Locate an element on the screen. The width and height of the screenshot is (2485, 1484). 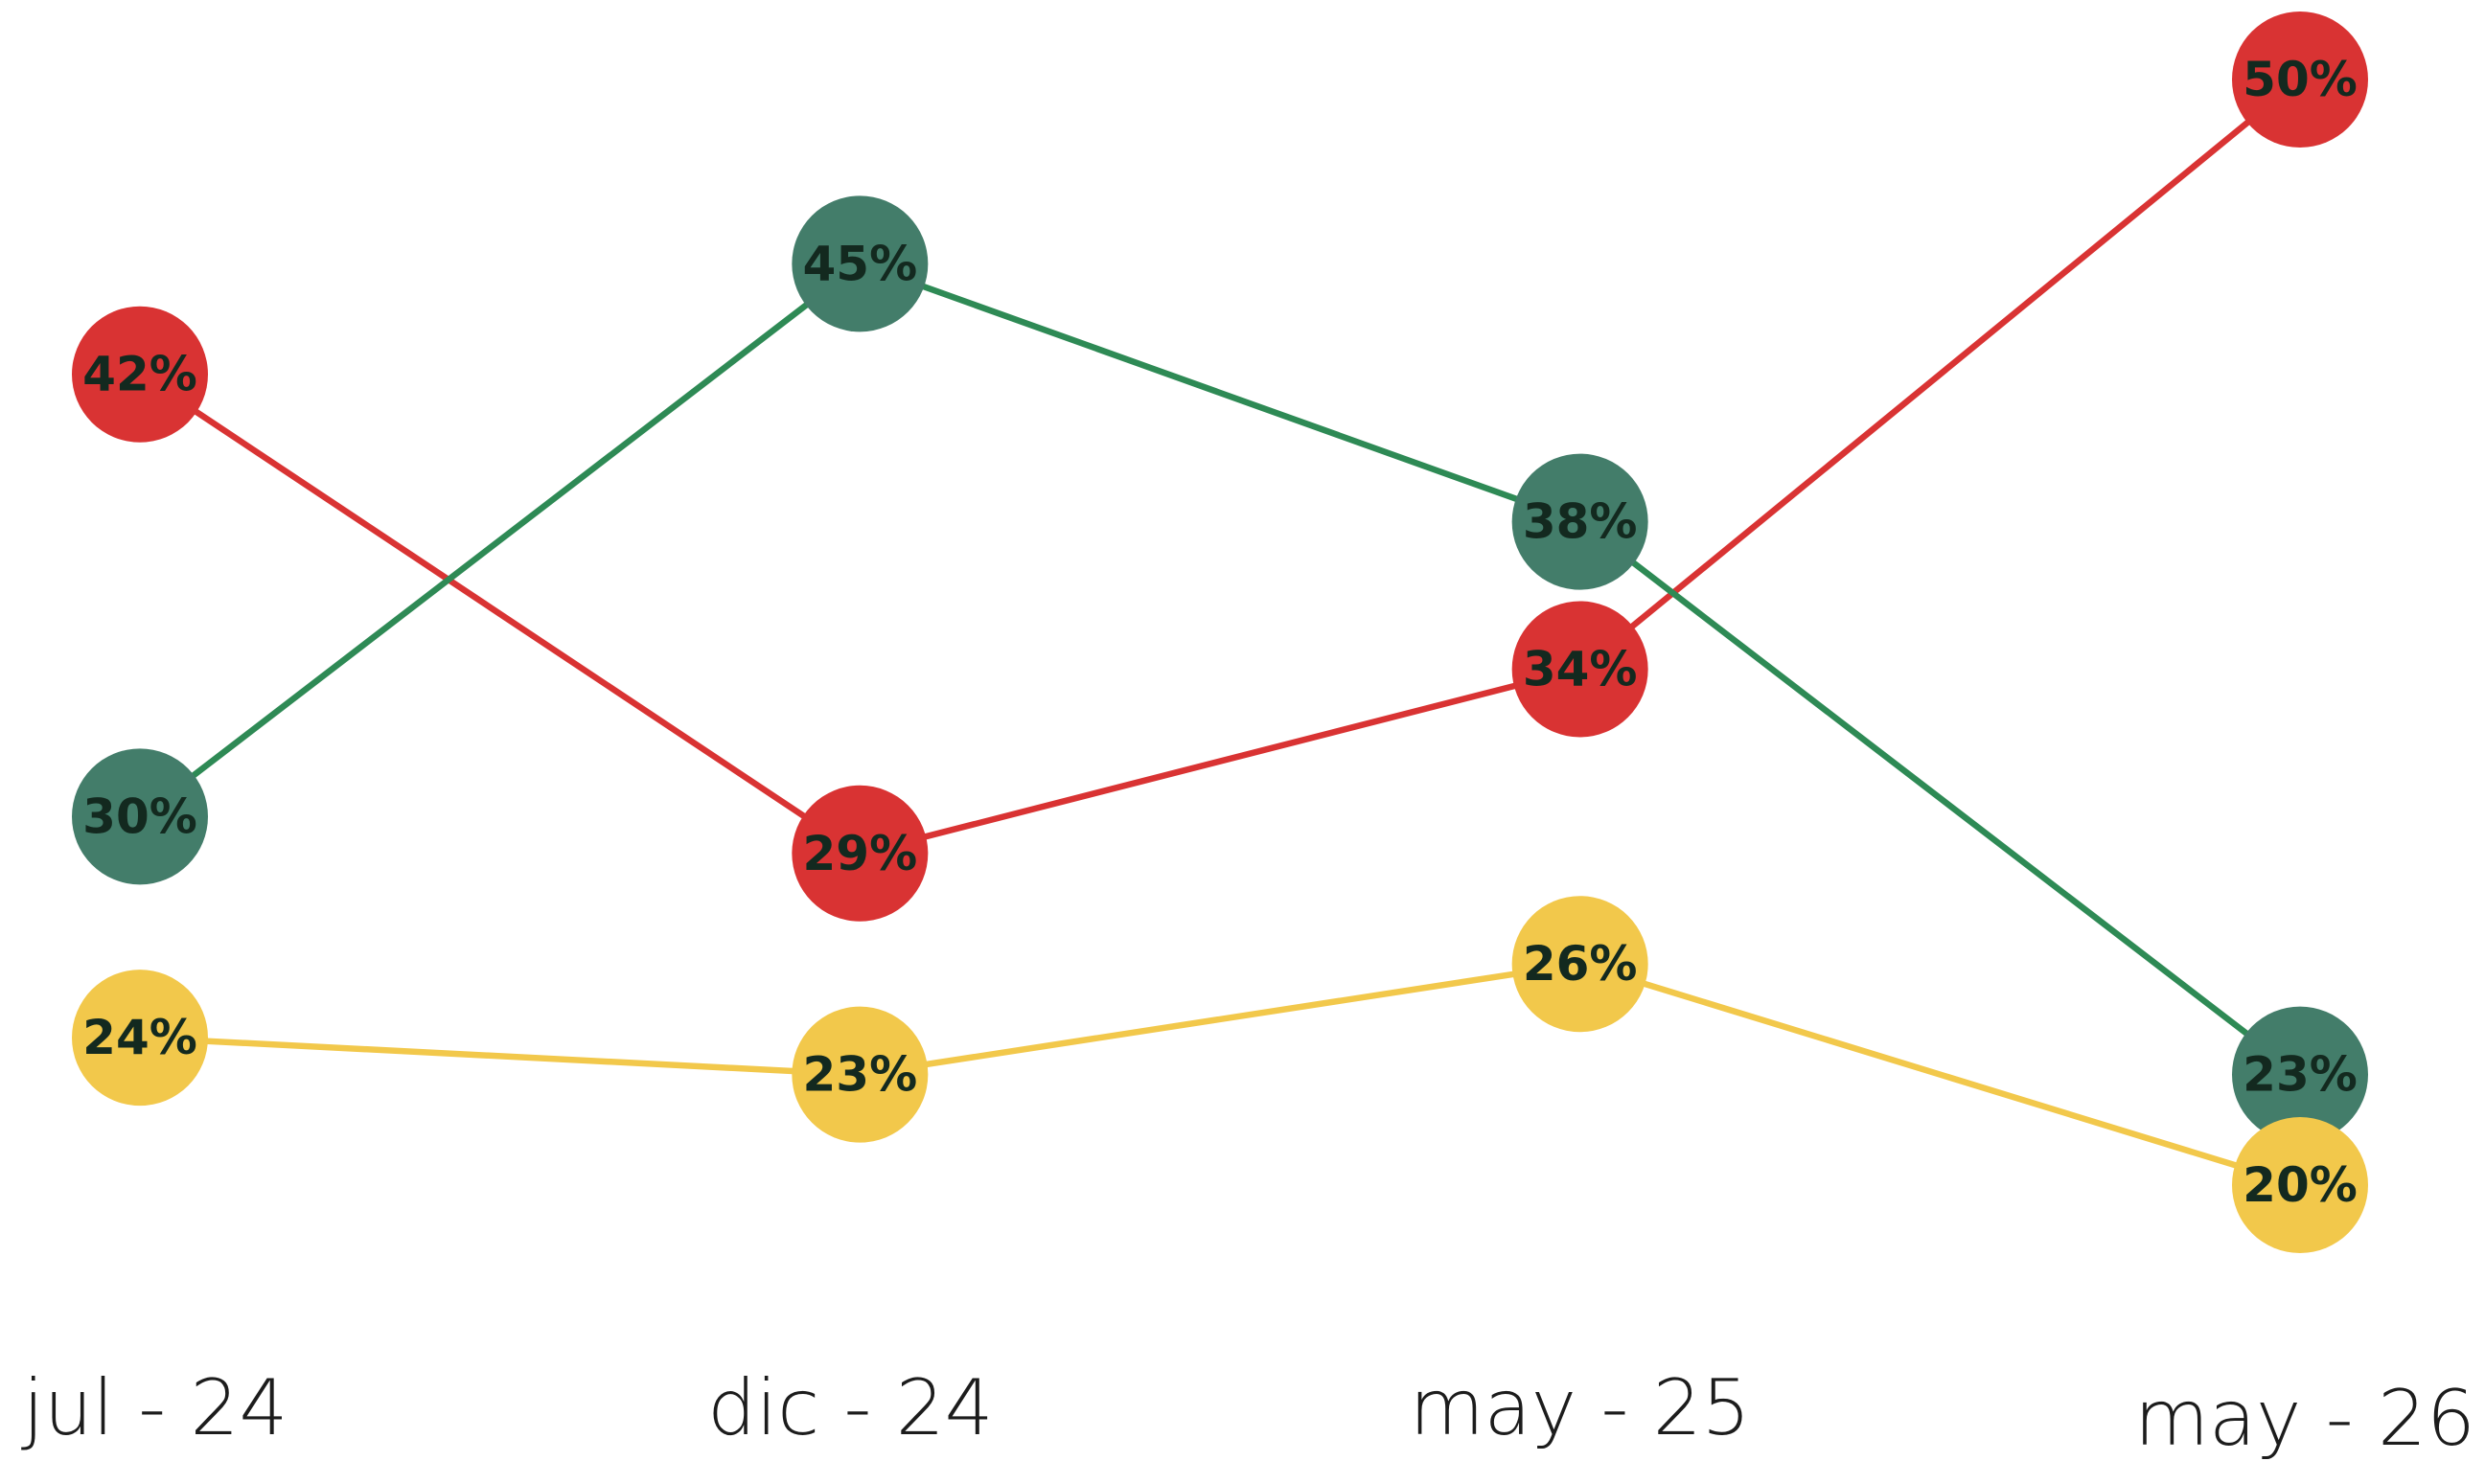
data-label: 24% is located at coordinates (139, 1037).